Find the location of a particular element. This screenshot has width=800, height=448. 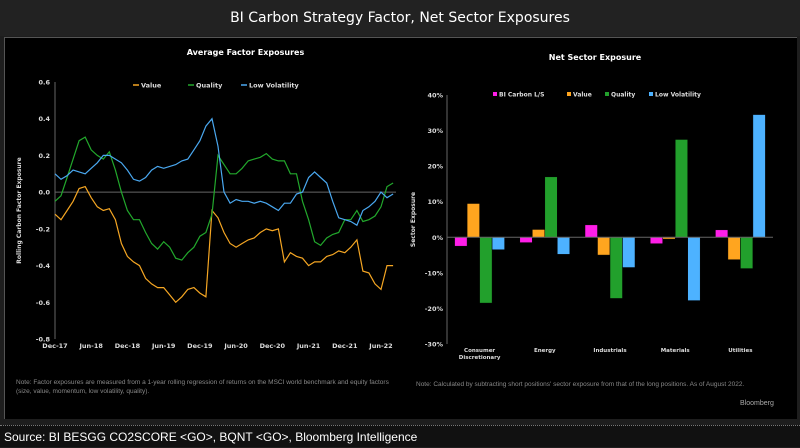

bar-value-utilities is located at coordinates (734, 248).